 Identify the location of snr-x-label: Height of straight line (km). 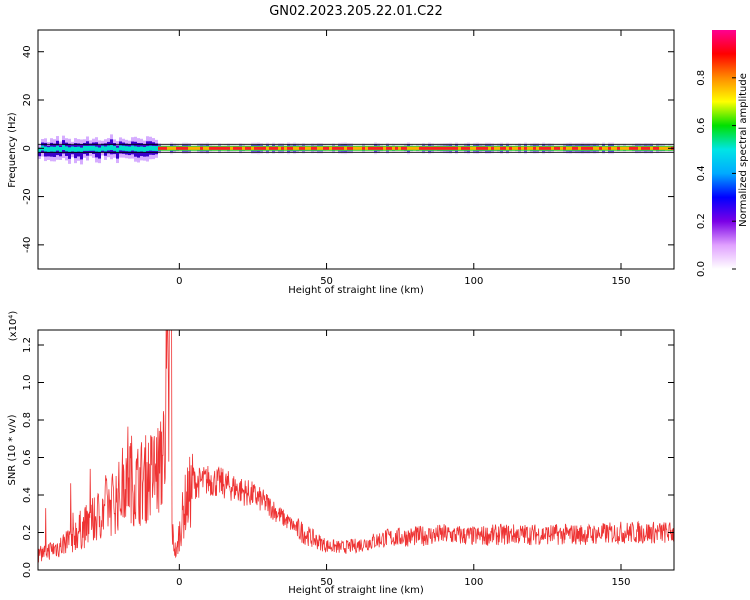
(356, 590).